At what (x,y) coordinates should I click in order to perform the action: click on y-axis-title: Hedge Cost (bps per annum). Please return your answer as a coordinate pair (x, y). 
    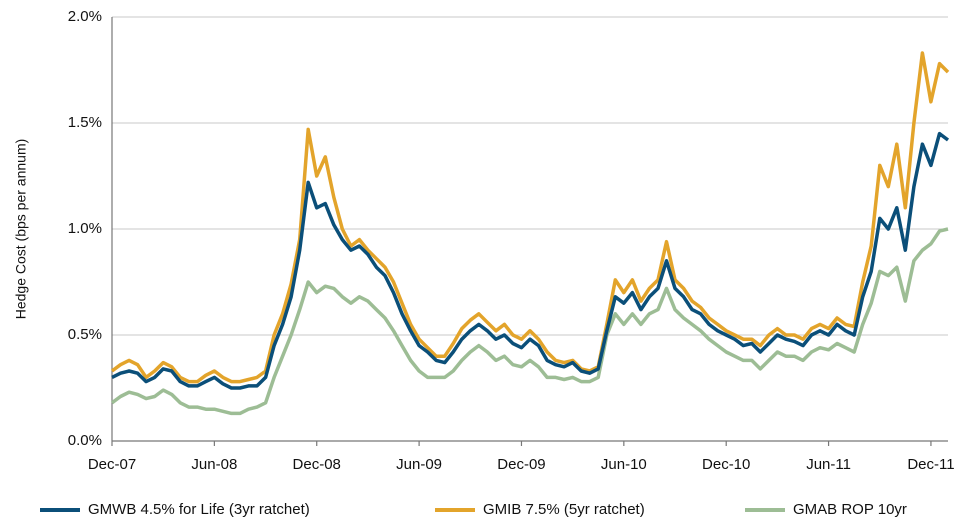
    Looking at the image, I should click on (21, 229).